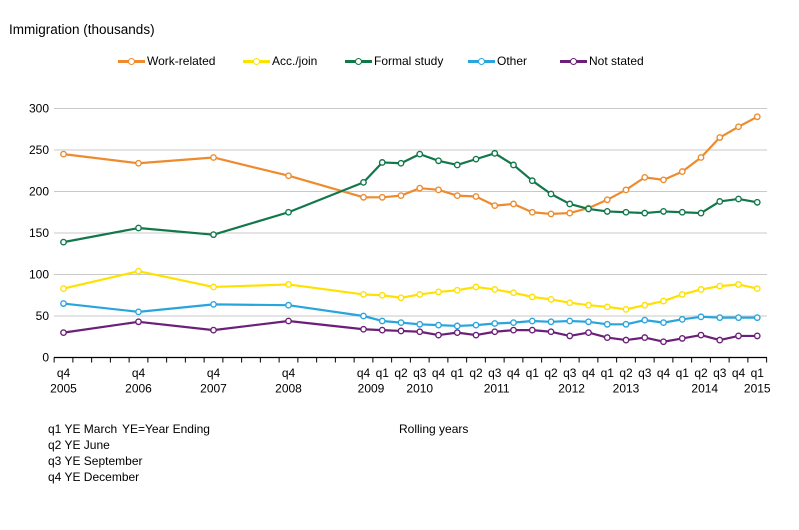 The image size is (799, 530). I want to click on series-line-other, so click(410, 315).